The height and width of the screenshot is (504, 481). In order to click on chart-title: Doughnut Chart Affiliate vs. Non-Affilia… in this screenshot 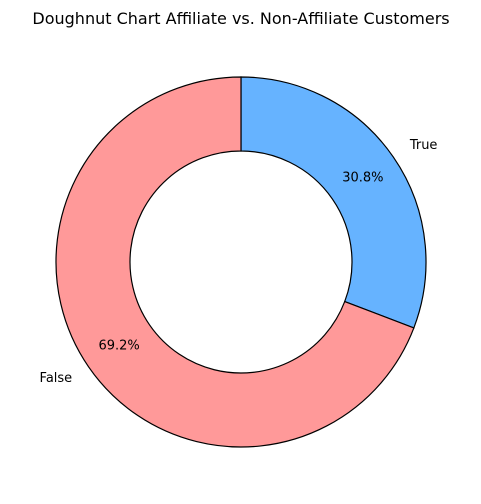, I will do `click(240, 18)`.